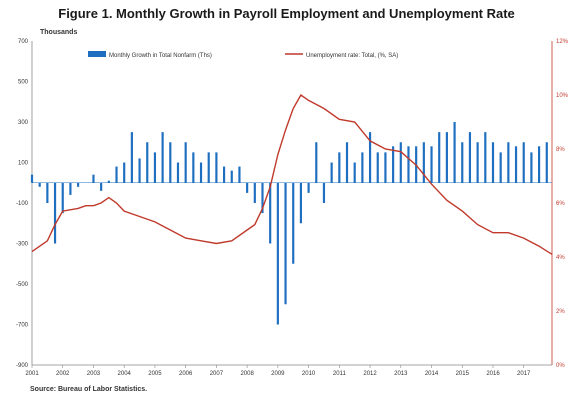 This screenshot has width=573, height=398. Describe the element at coordinates (32, 374) in the screenshot. I see `x-tick-label: 2001` at that location.